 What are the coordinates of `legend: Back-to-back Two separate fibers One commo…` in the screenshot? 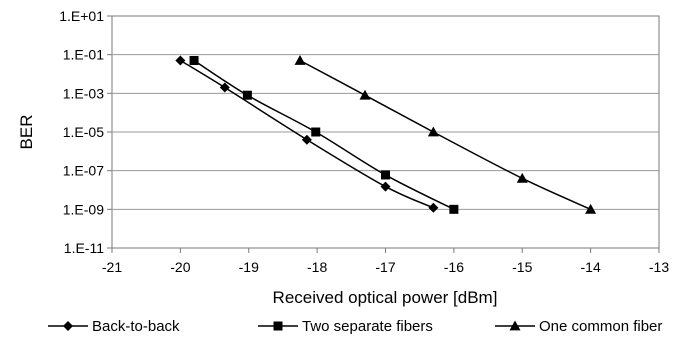 It's located at (355, 326).